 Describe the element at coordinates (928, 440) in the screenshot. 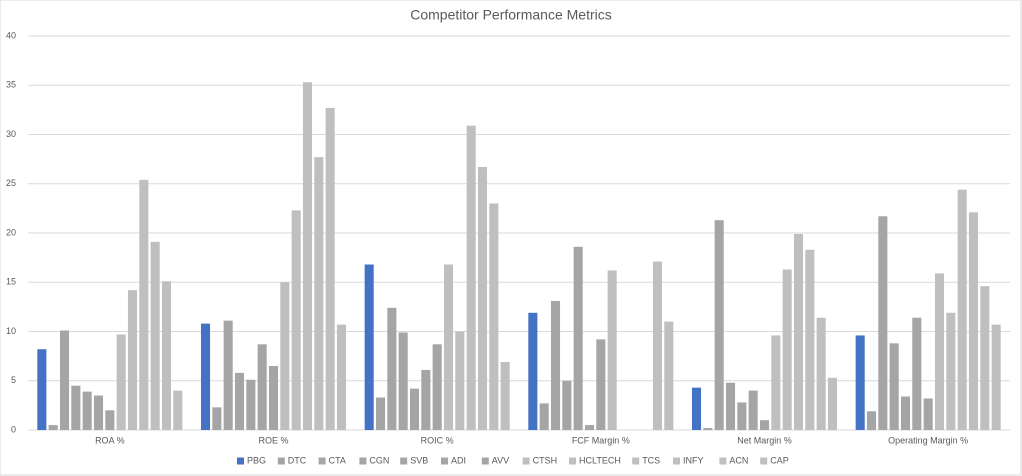

I see `x-tick-label: Operating Margin %` at that location.